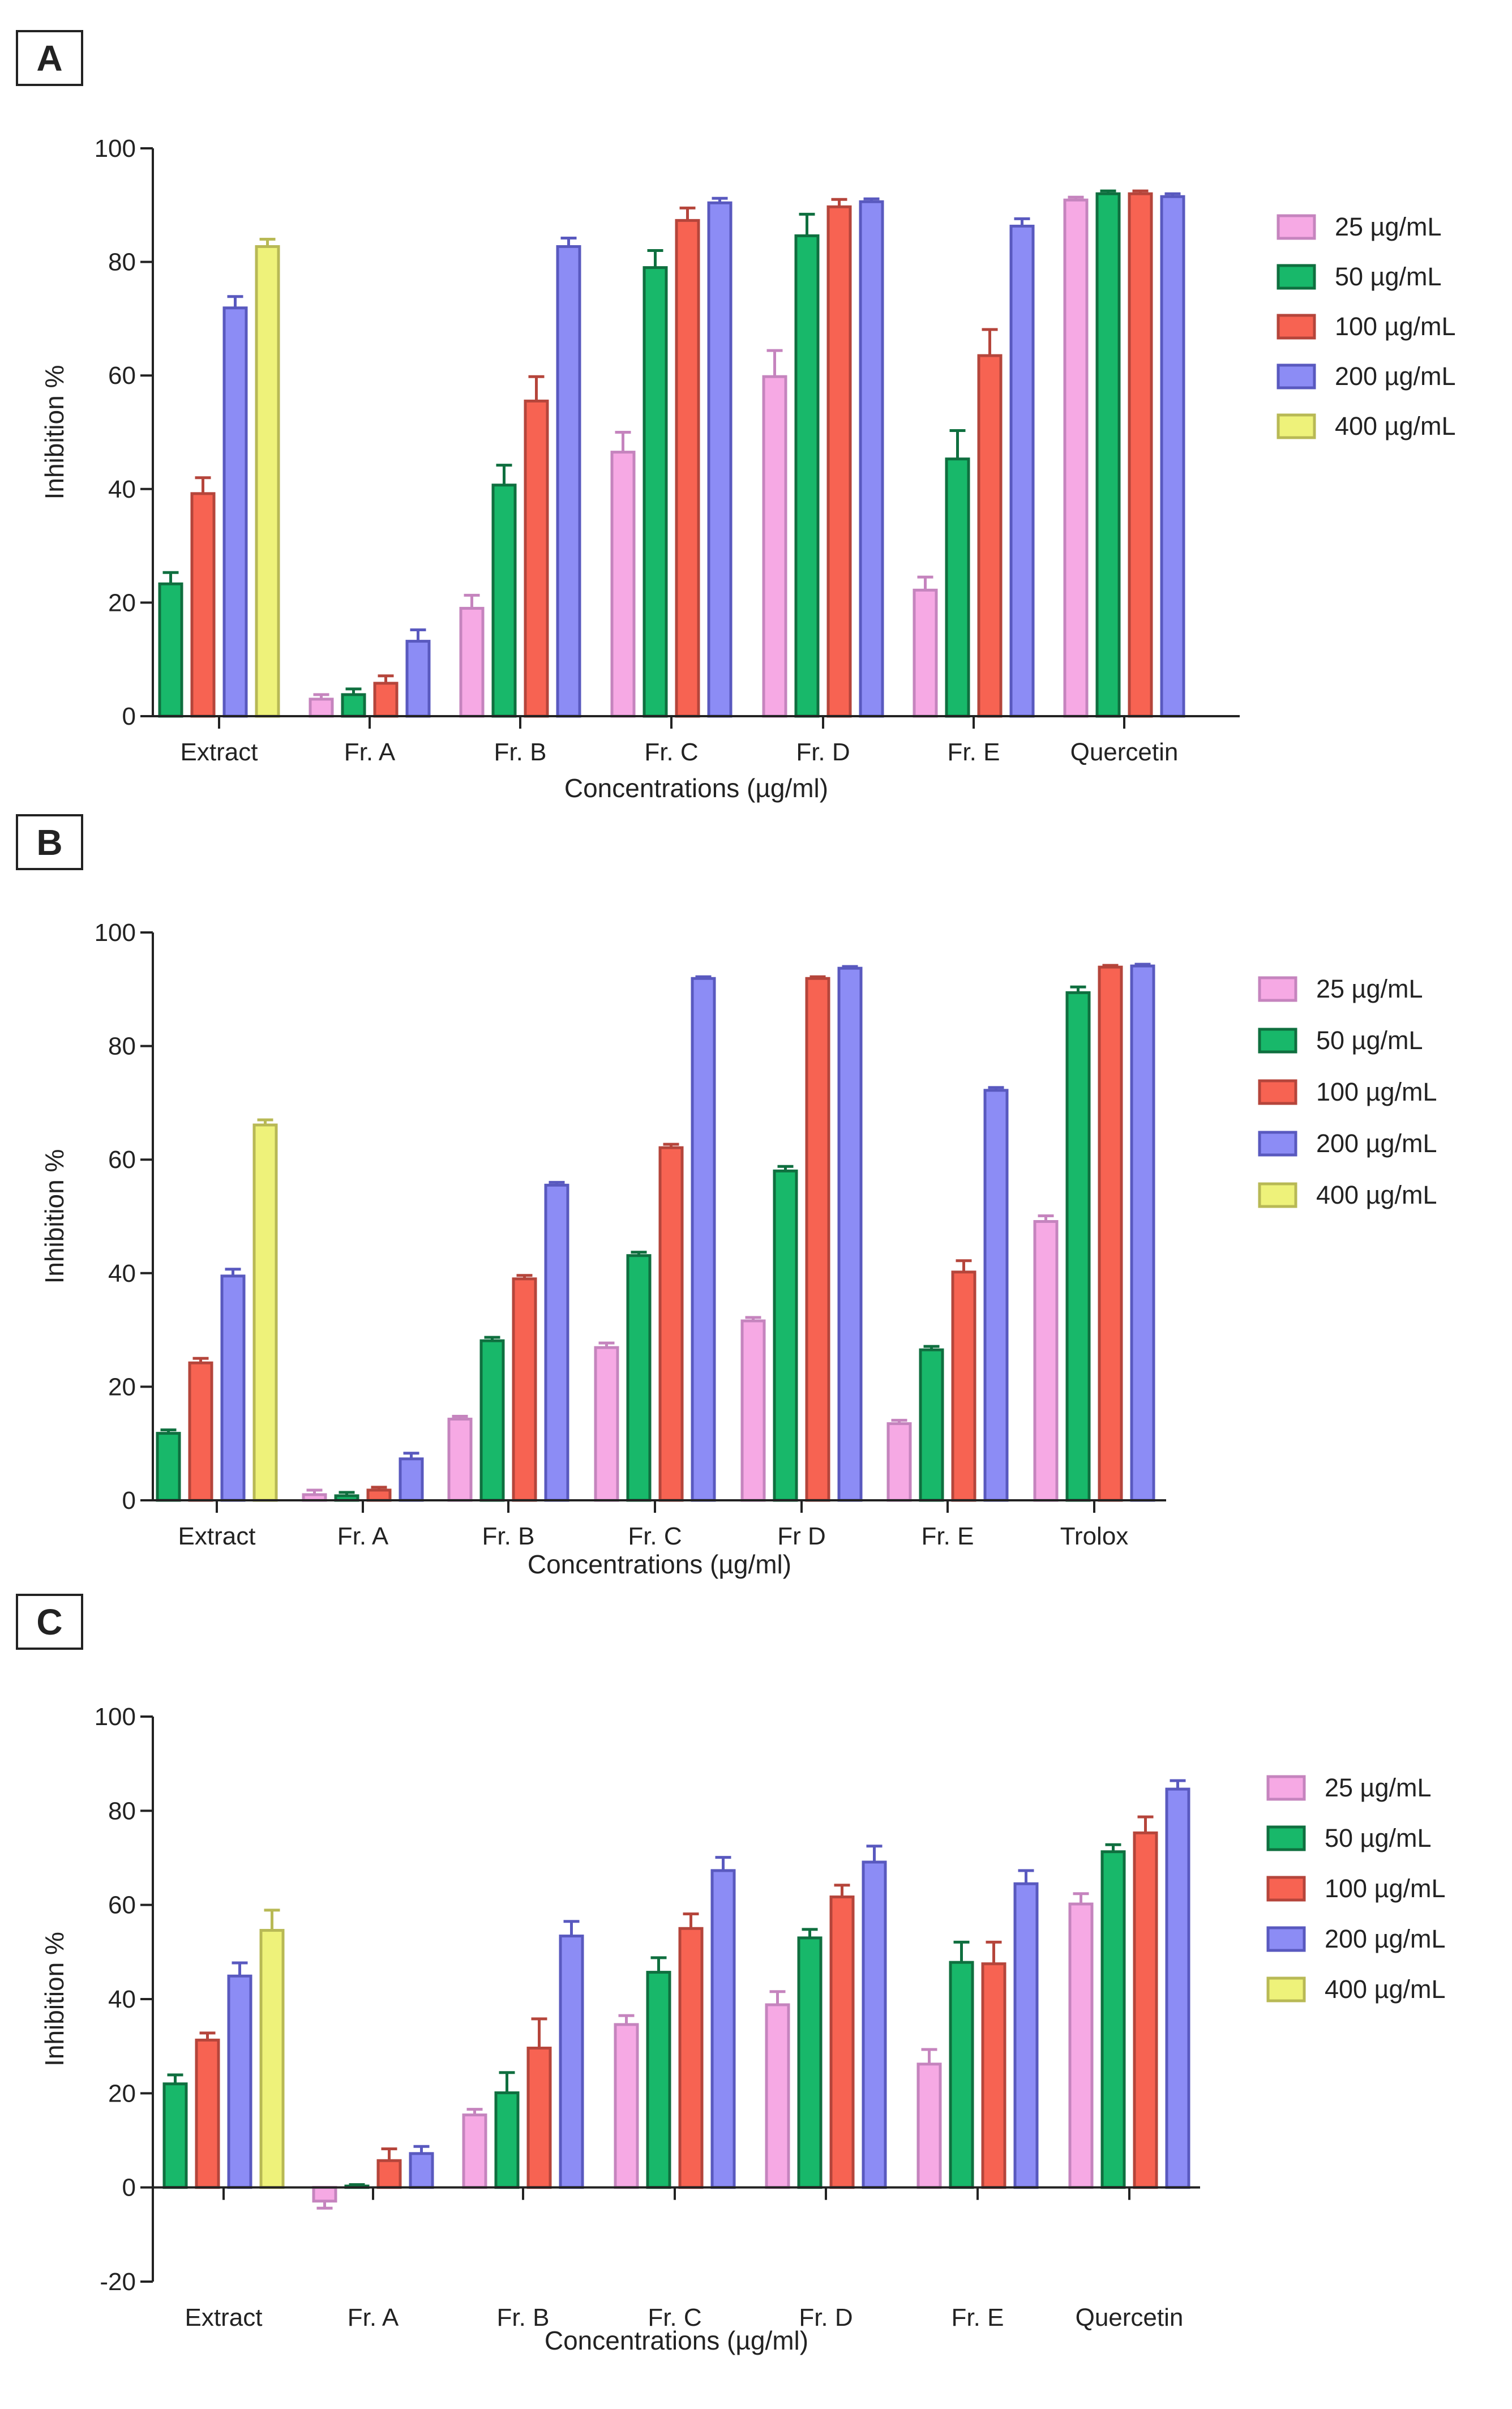 The image size is (1512, 2409). I want to click on bar-a-fr-d-200-ug-ml, so click(872, 459).